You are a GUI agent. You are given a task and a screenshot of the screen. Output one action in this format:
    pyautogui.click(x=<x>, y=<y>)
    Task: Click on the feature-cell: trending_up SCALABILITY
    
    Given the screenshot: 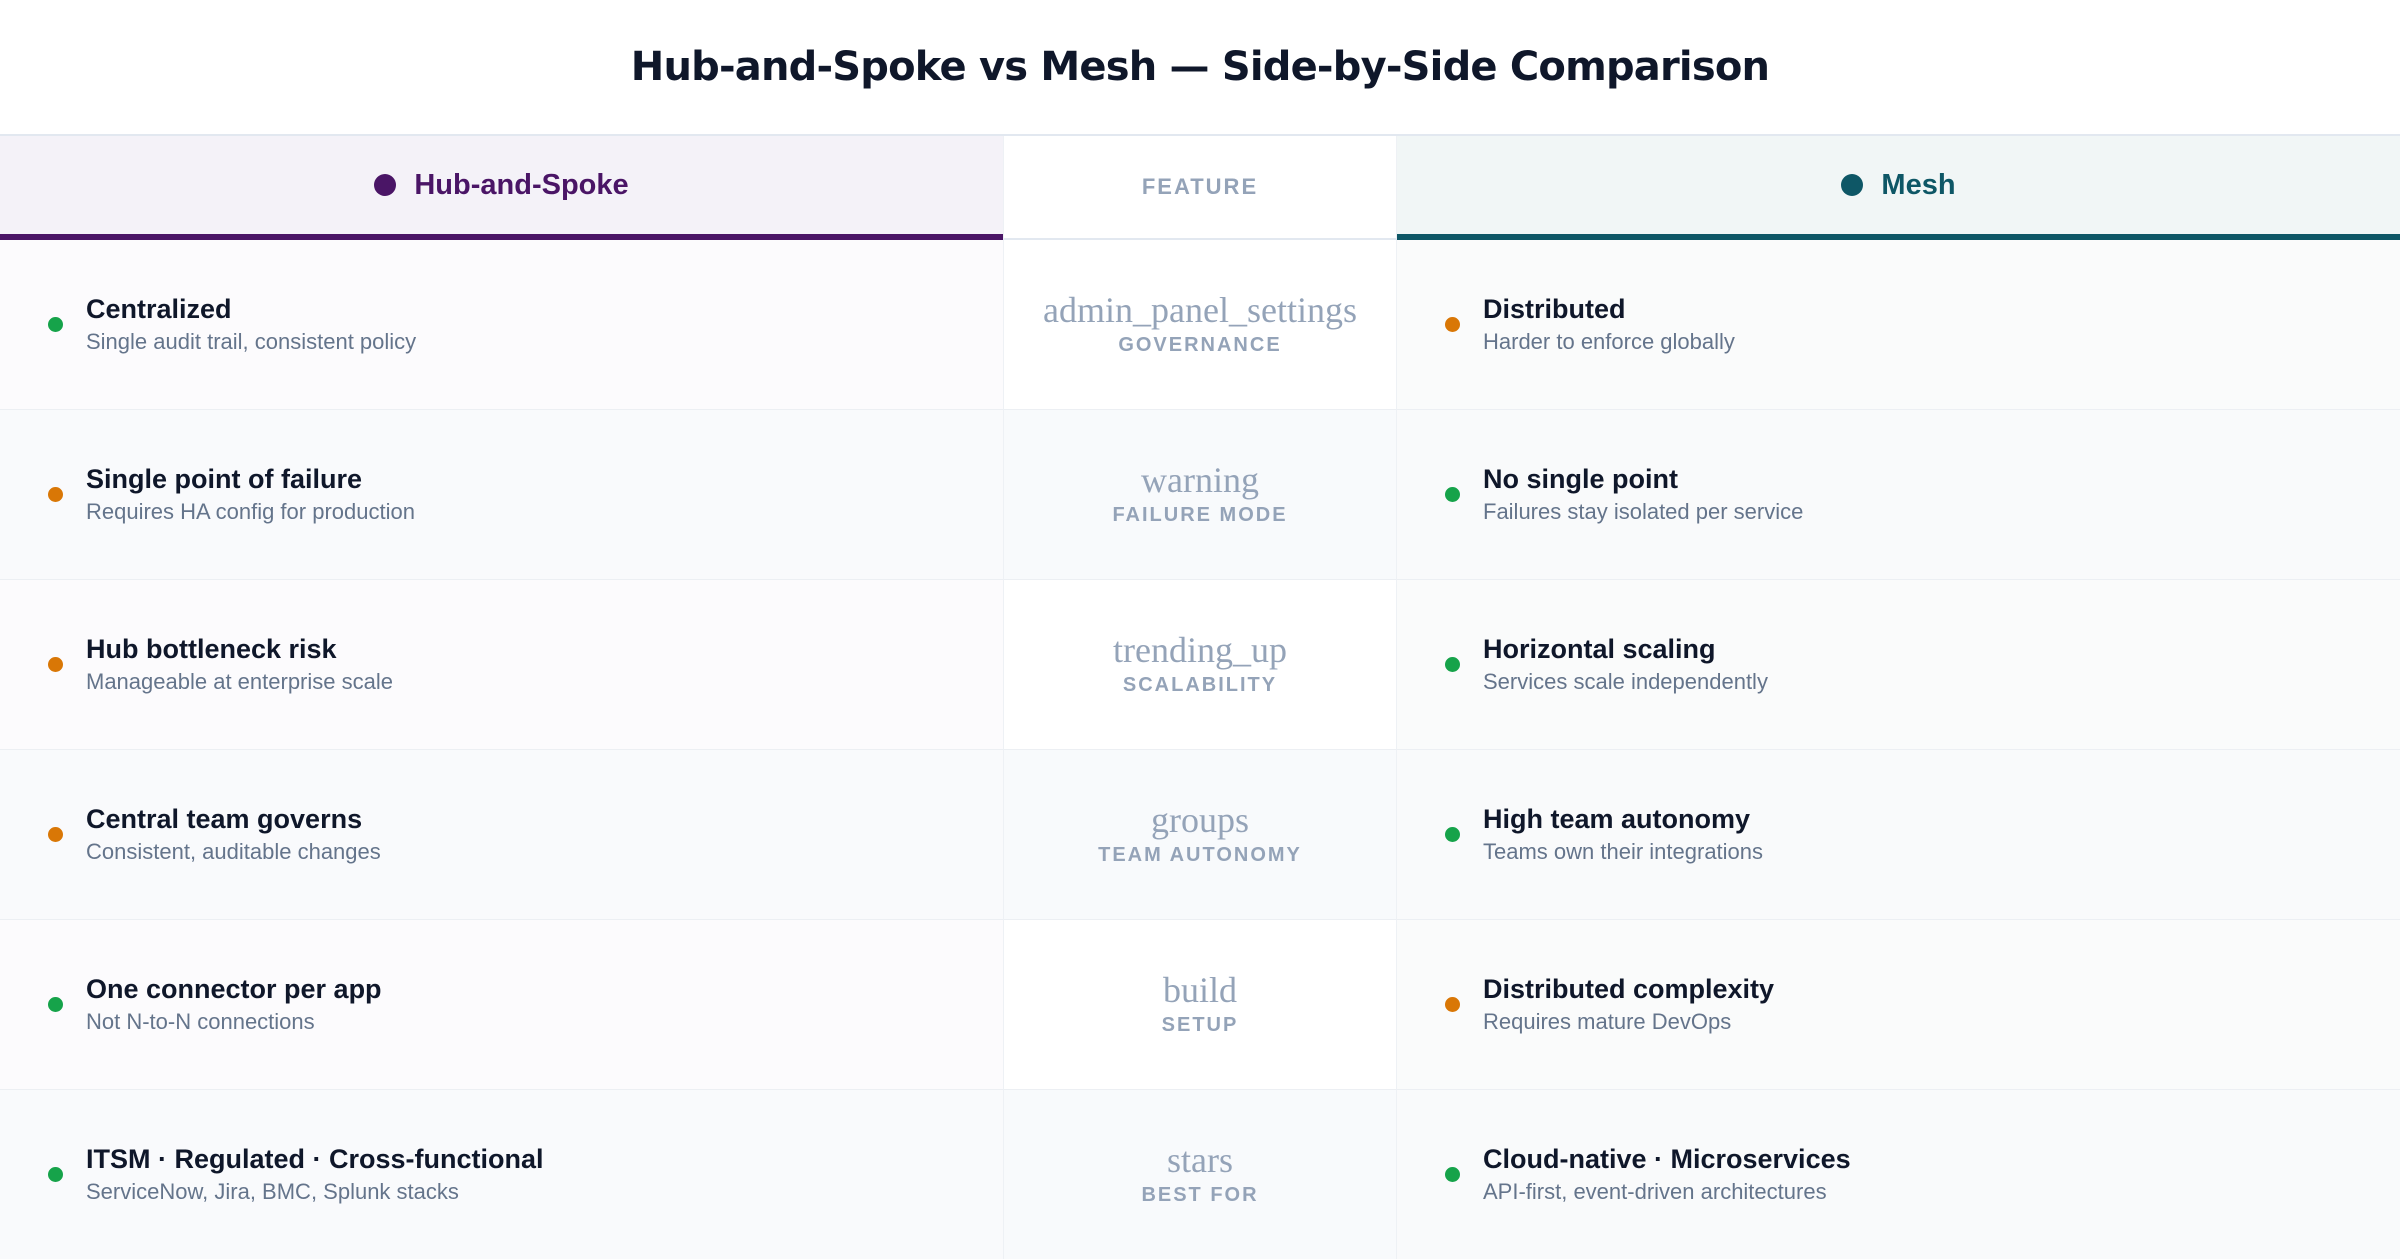 What is the action you would take?
    pyautogui.click(x=1200, y=665)
    